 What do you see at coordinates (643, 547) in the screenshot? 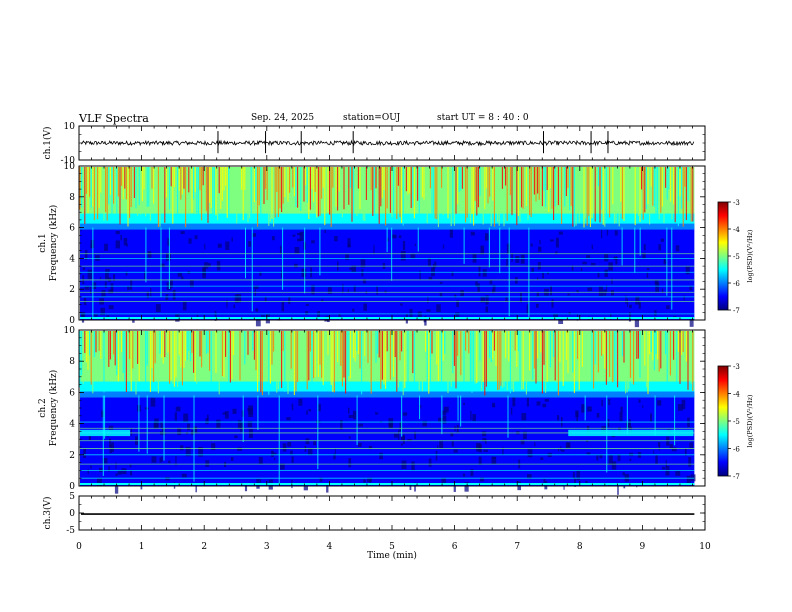
I see `x-tick-label: 9` at bounding box center [643, 547].